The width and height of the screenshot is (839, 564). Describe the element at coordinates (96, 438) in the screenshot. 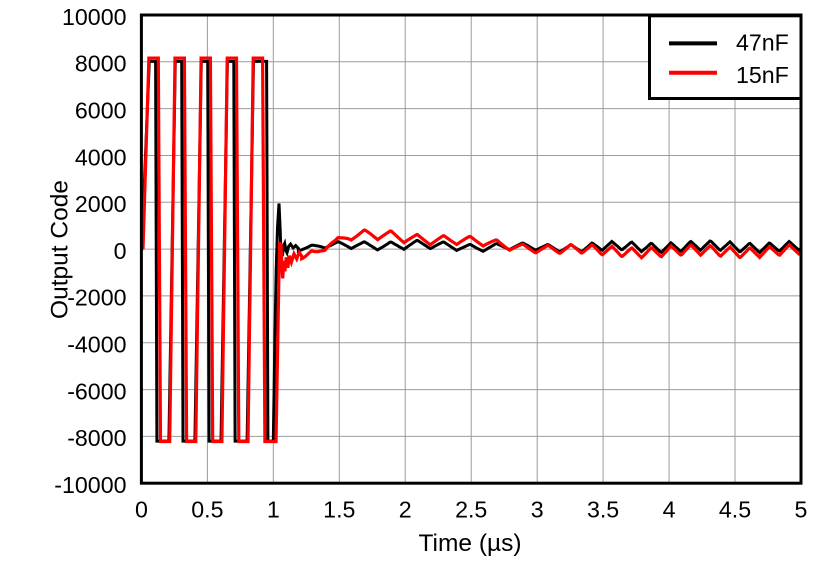

I see `svg-text: -8000` at that location.